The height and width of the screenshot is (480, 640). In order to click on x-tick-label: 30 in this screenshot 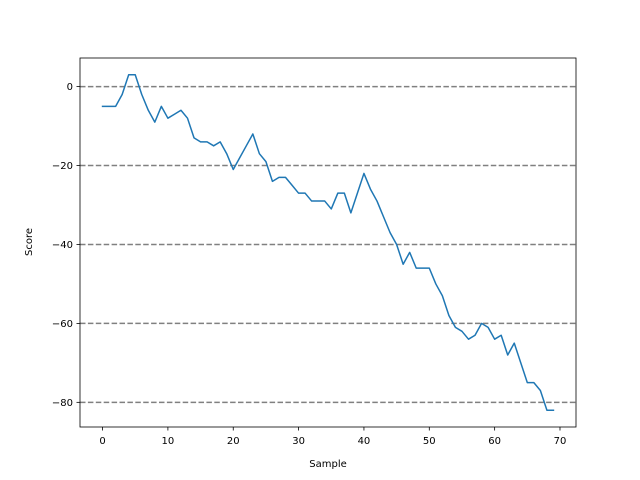, I will do `click(298, 441)`.